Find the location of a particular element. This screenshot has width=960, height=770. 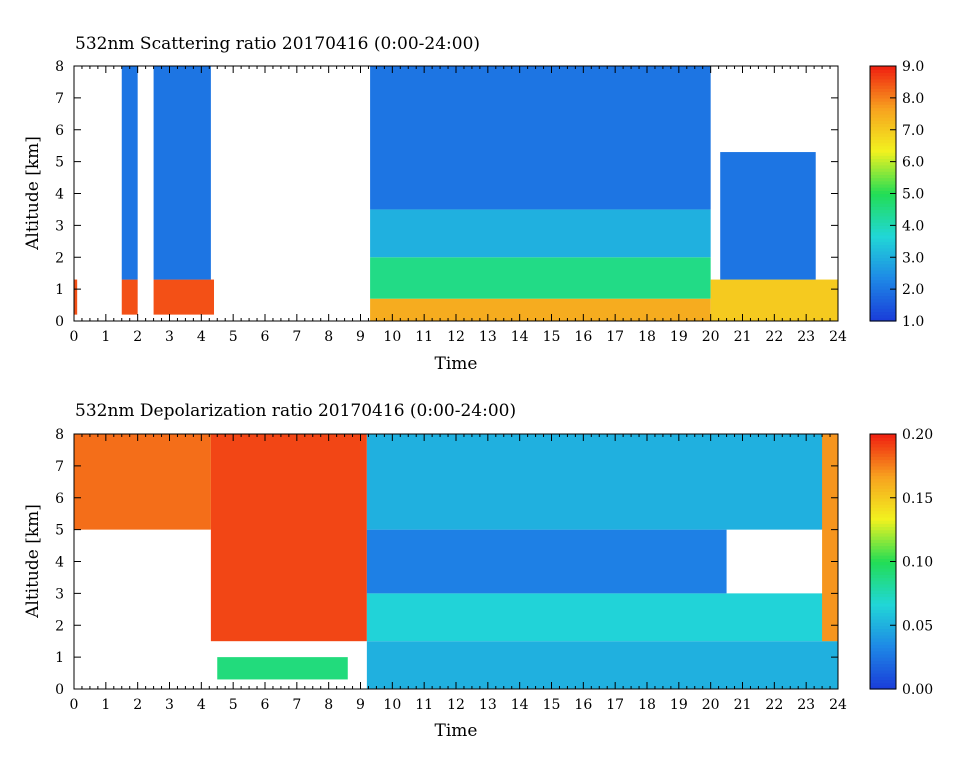

colorbar-tick-label-1: 2.0 is located at coordinates (913, 290).